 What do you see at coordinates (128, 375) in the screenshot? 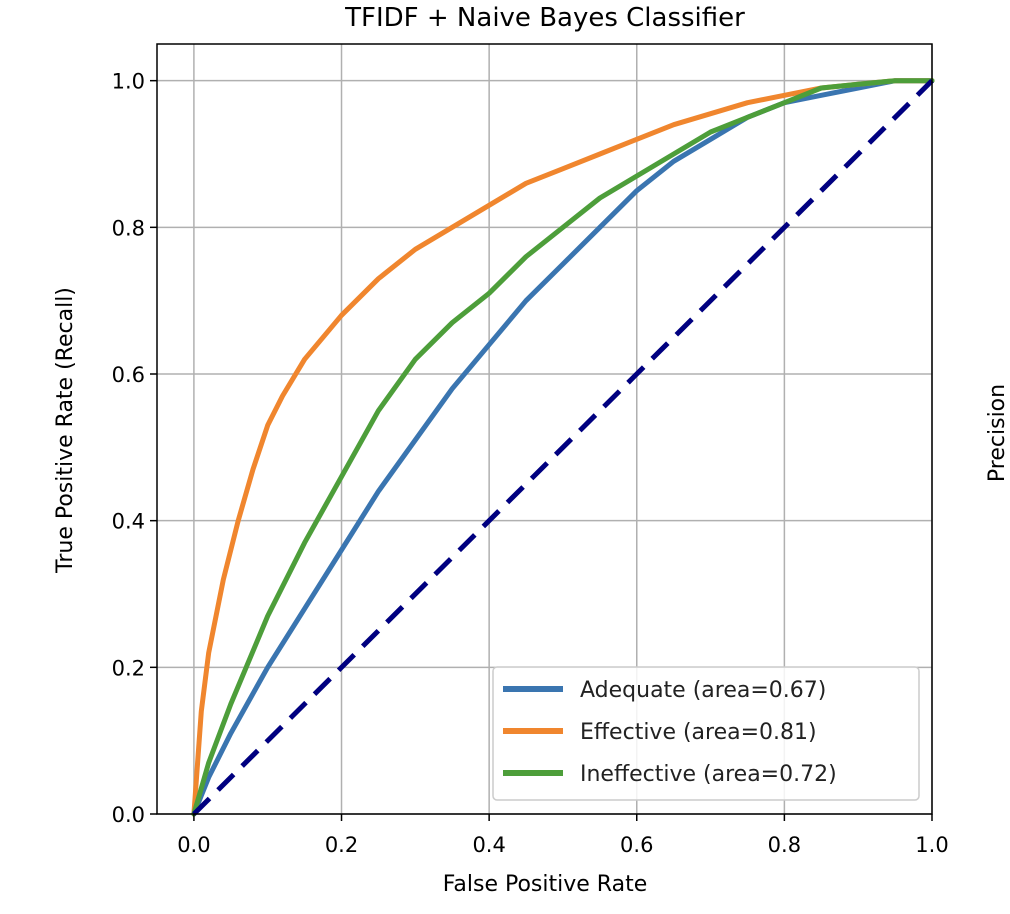
I see `y-tick-label: 0.6` at bounding box center [128, 375].